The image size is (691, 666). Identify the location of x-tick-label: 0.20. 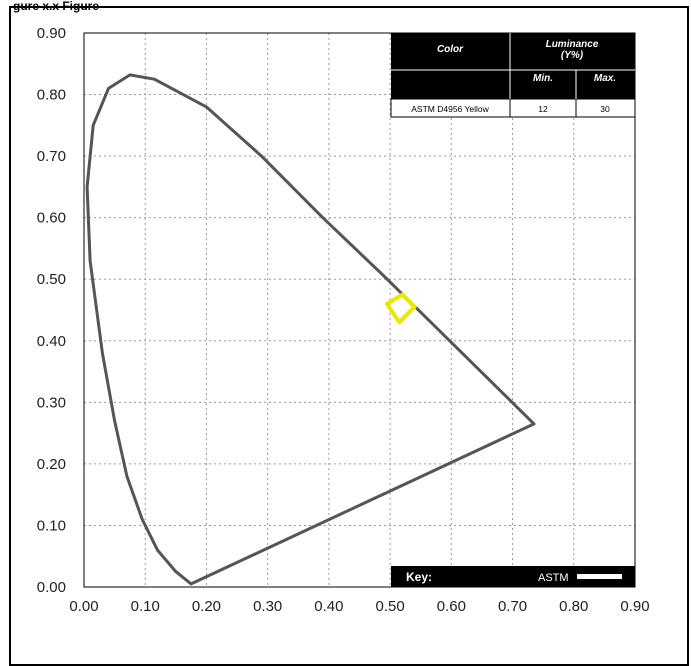
(206, 606).